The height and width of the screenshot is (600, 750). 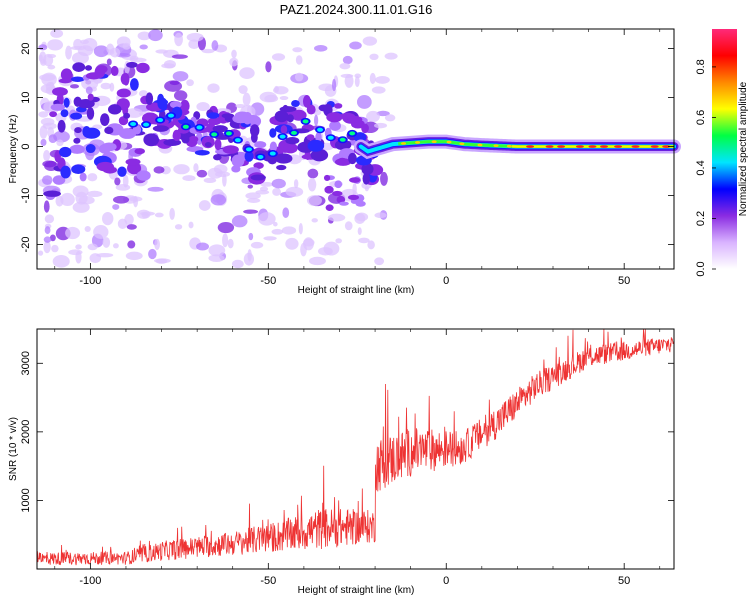 I want to click on spectrogram-ytick-label: -10, so click(x=26, y=196).